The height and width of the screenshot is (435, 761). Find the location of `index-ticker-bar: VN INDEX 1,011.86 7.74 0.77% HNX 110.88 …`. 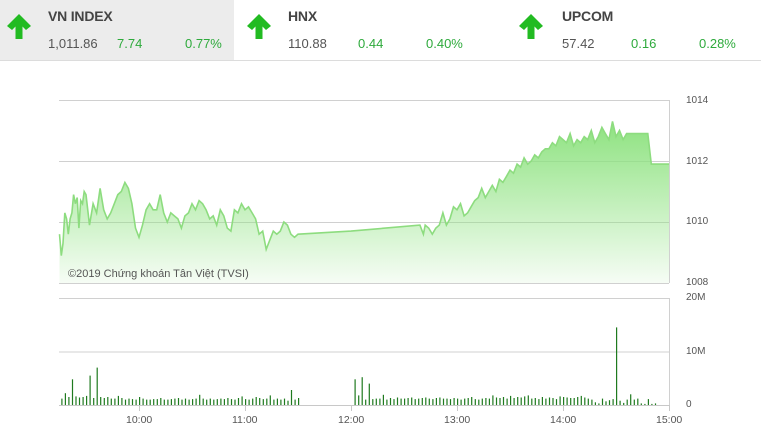

index-ticker-bar: VN INDEX 1,011.86 7.74 0.77% HNX 110.88 … is located at coordinates (380, 30).